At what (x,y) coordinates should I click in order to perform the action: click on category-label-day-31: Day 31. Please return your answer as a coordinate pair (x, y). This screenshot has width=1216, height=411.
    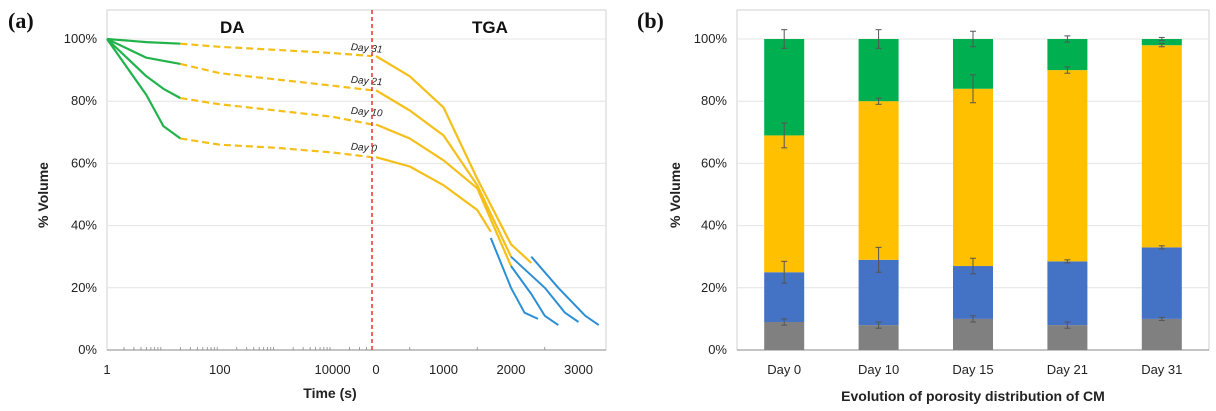
    Looking at the image, I should click on (1161, 369).